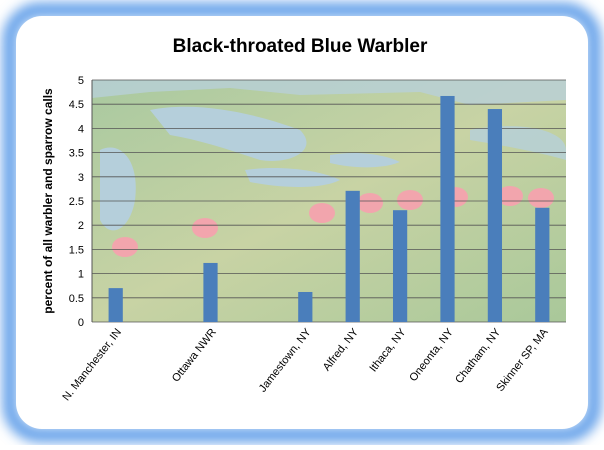  What do you see at coordinates (76, 250) in the screenshot?
I see `y-tick-label: 1.5` at bounding box center [76, 250].